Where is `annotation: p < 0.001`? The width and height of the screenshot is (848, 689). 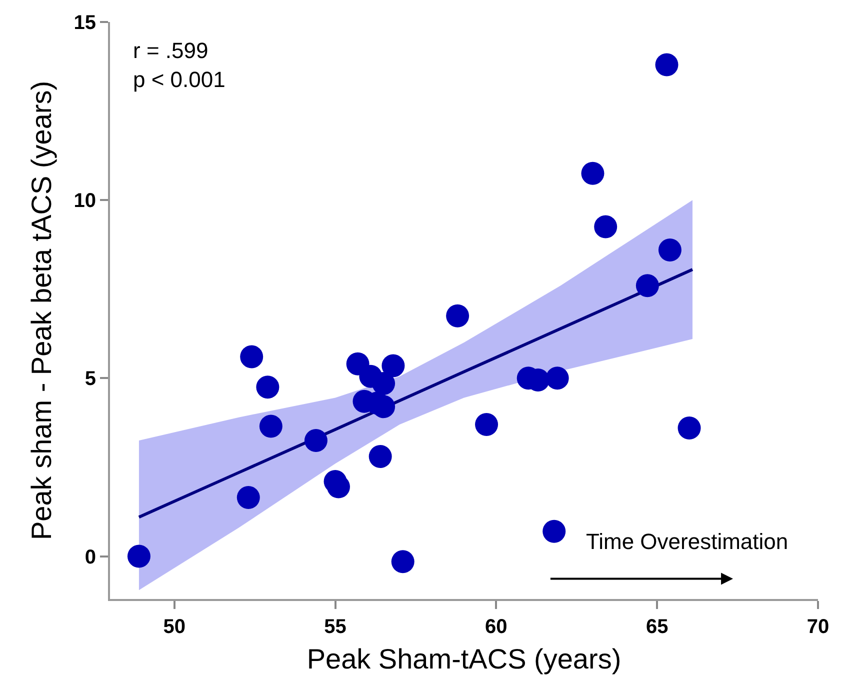 annotation: p < 0.001 is located at coordinates (179, 79).